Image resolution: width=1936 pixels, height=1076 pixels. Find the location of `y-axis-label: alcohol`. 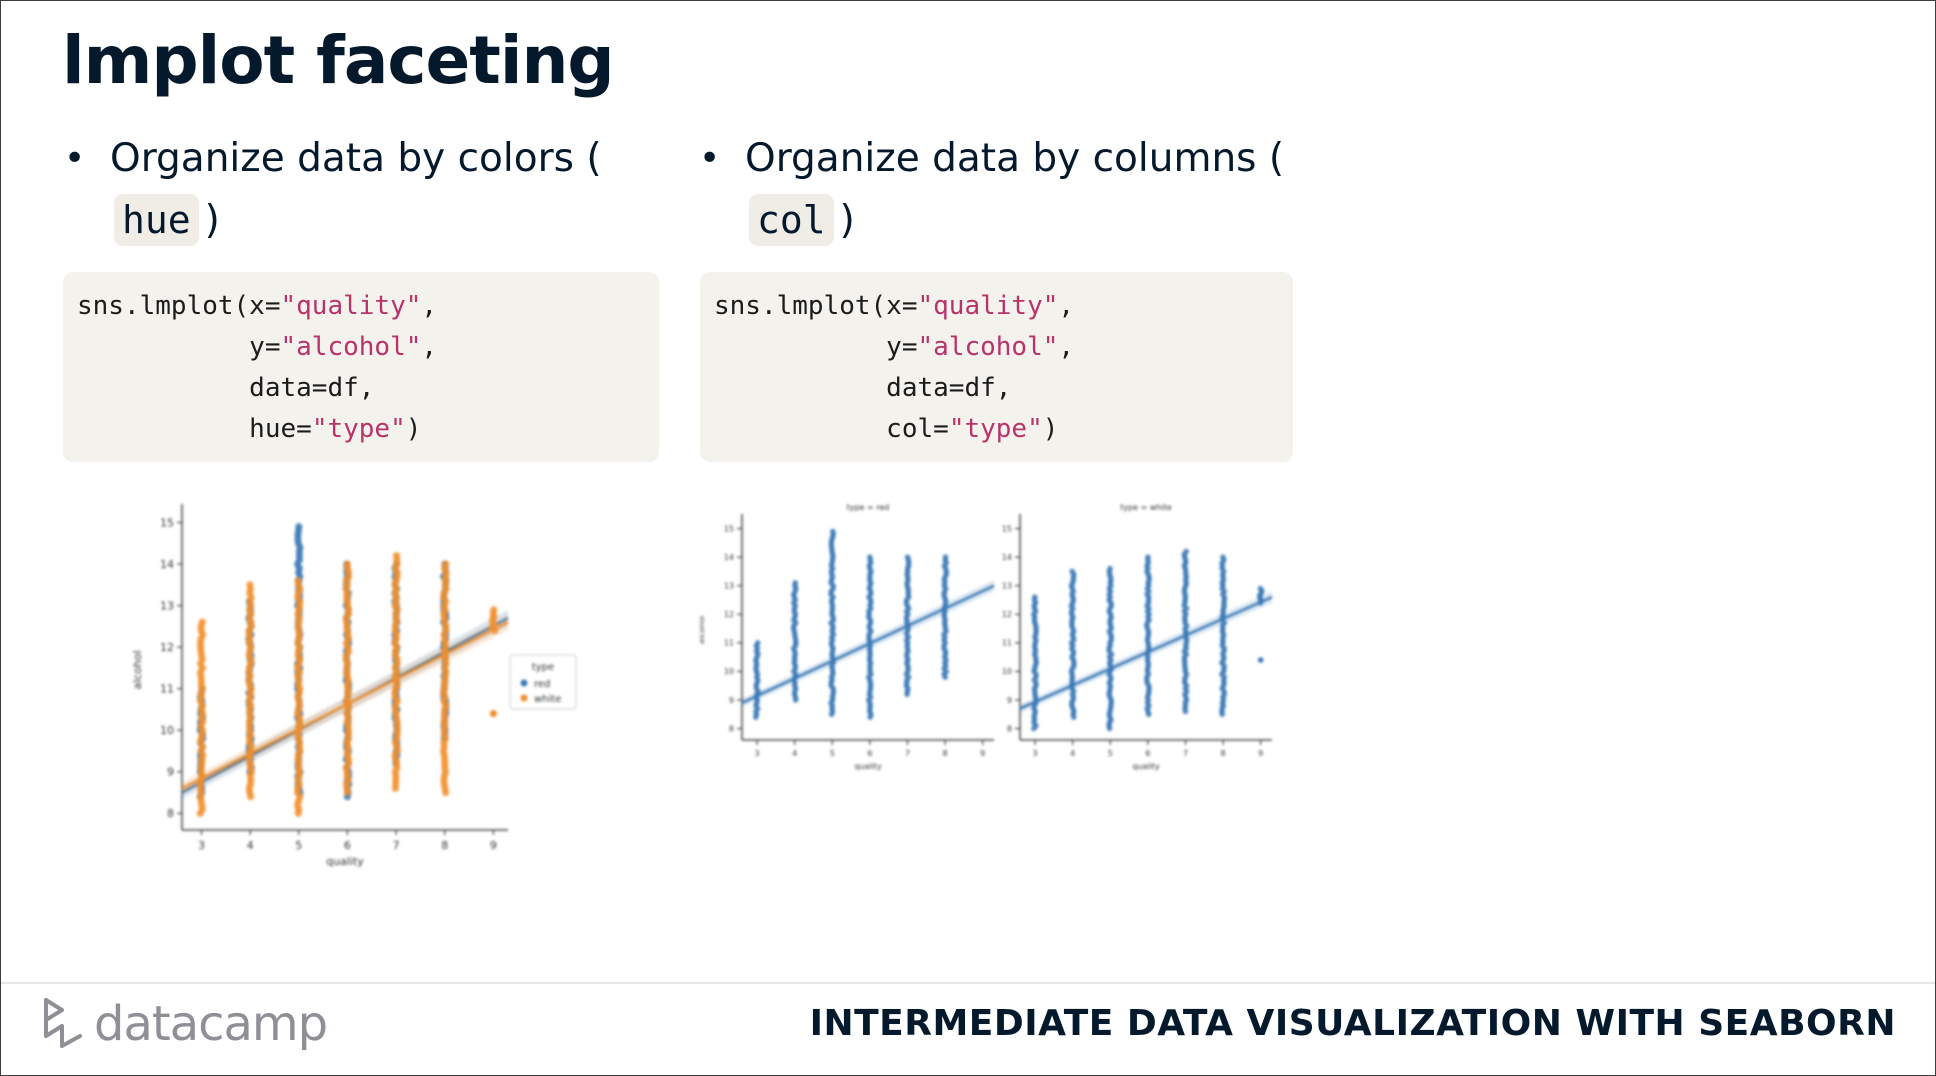

y-axis-label: alcohol is located at coordinates (703, 630).